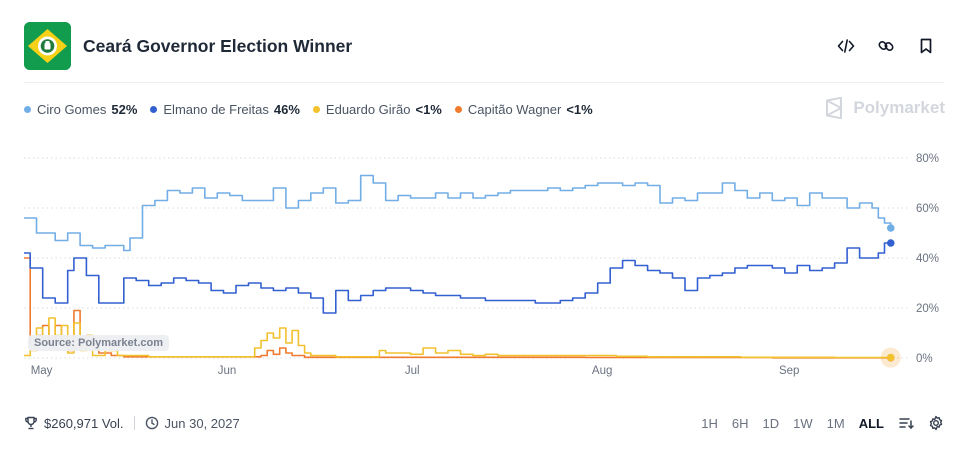  What do you see at coordinates (412, 371) in the screenshot?
I see `x-tick-label: Jul` at bounding box center [412, 371].